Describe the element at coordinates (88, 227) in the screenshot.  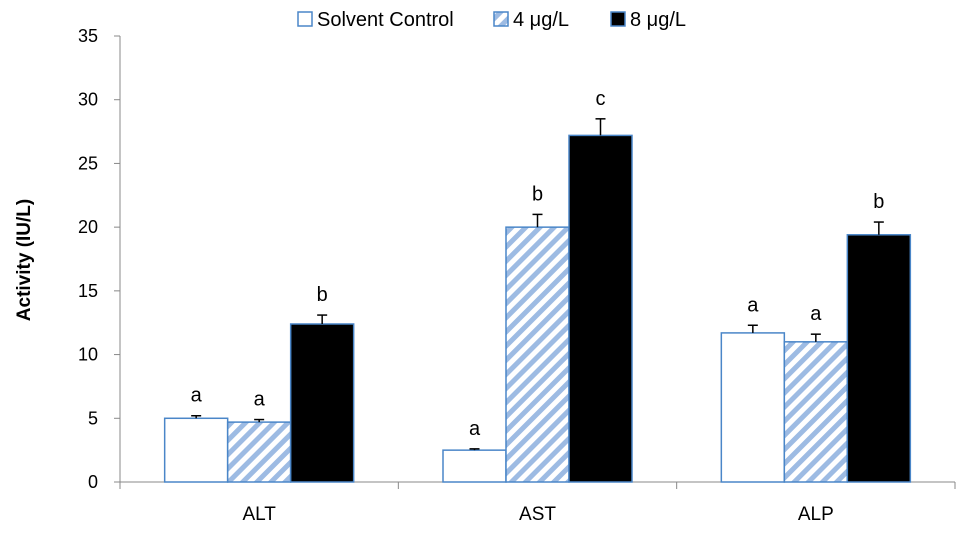
I see `y-tick-label: 20` at that location.